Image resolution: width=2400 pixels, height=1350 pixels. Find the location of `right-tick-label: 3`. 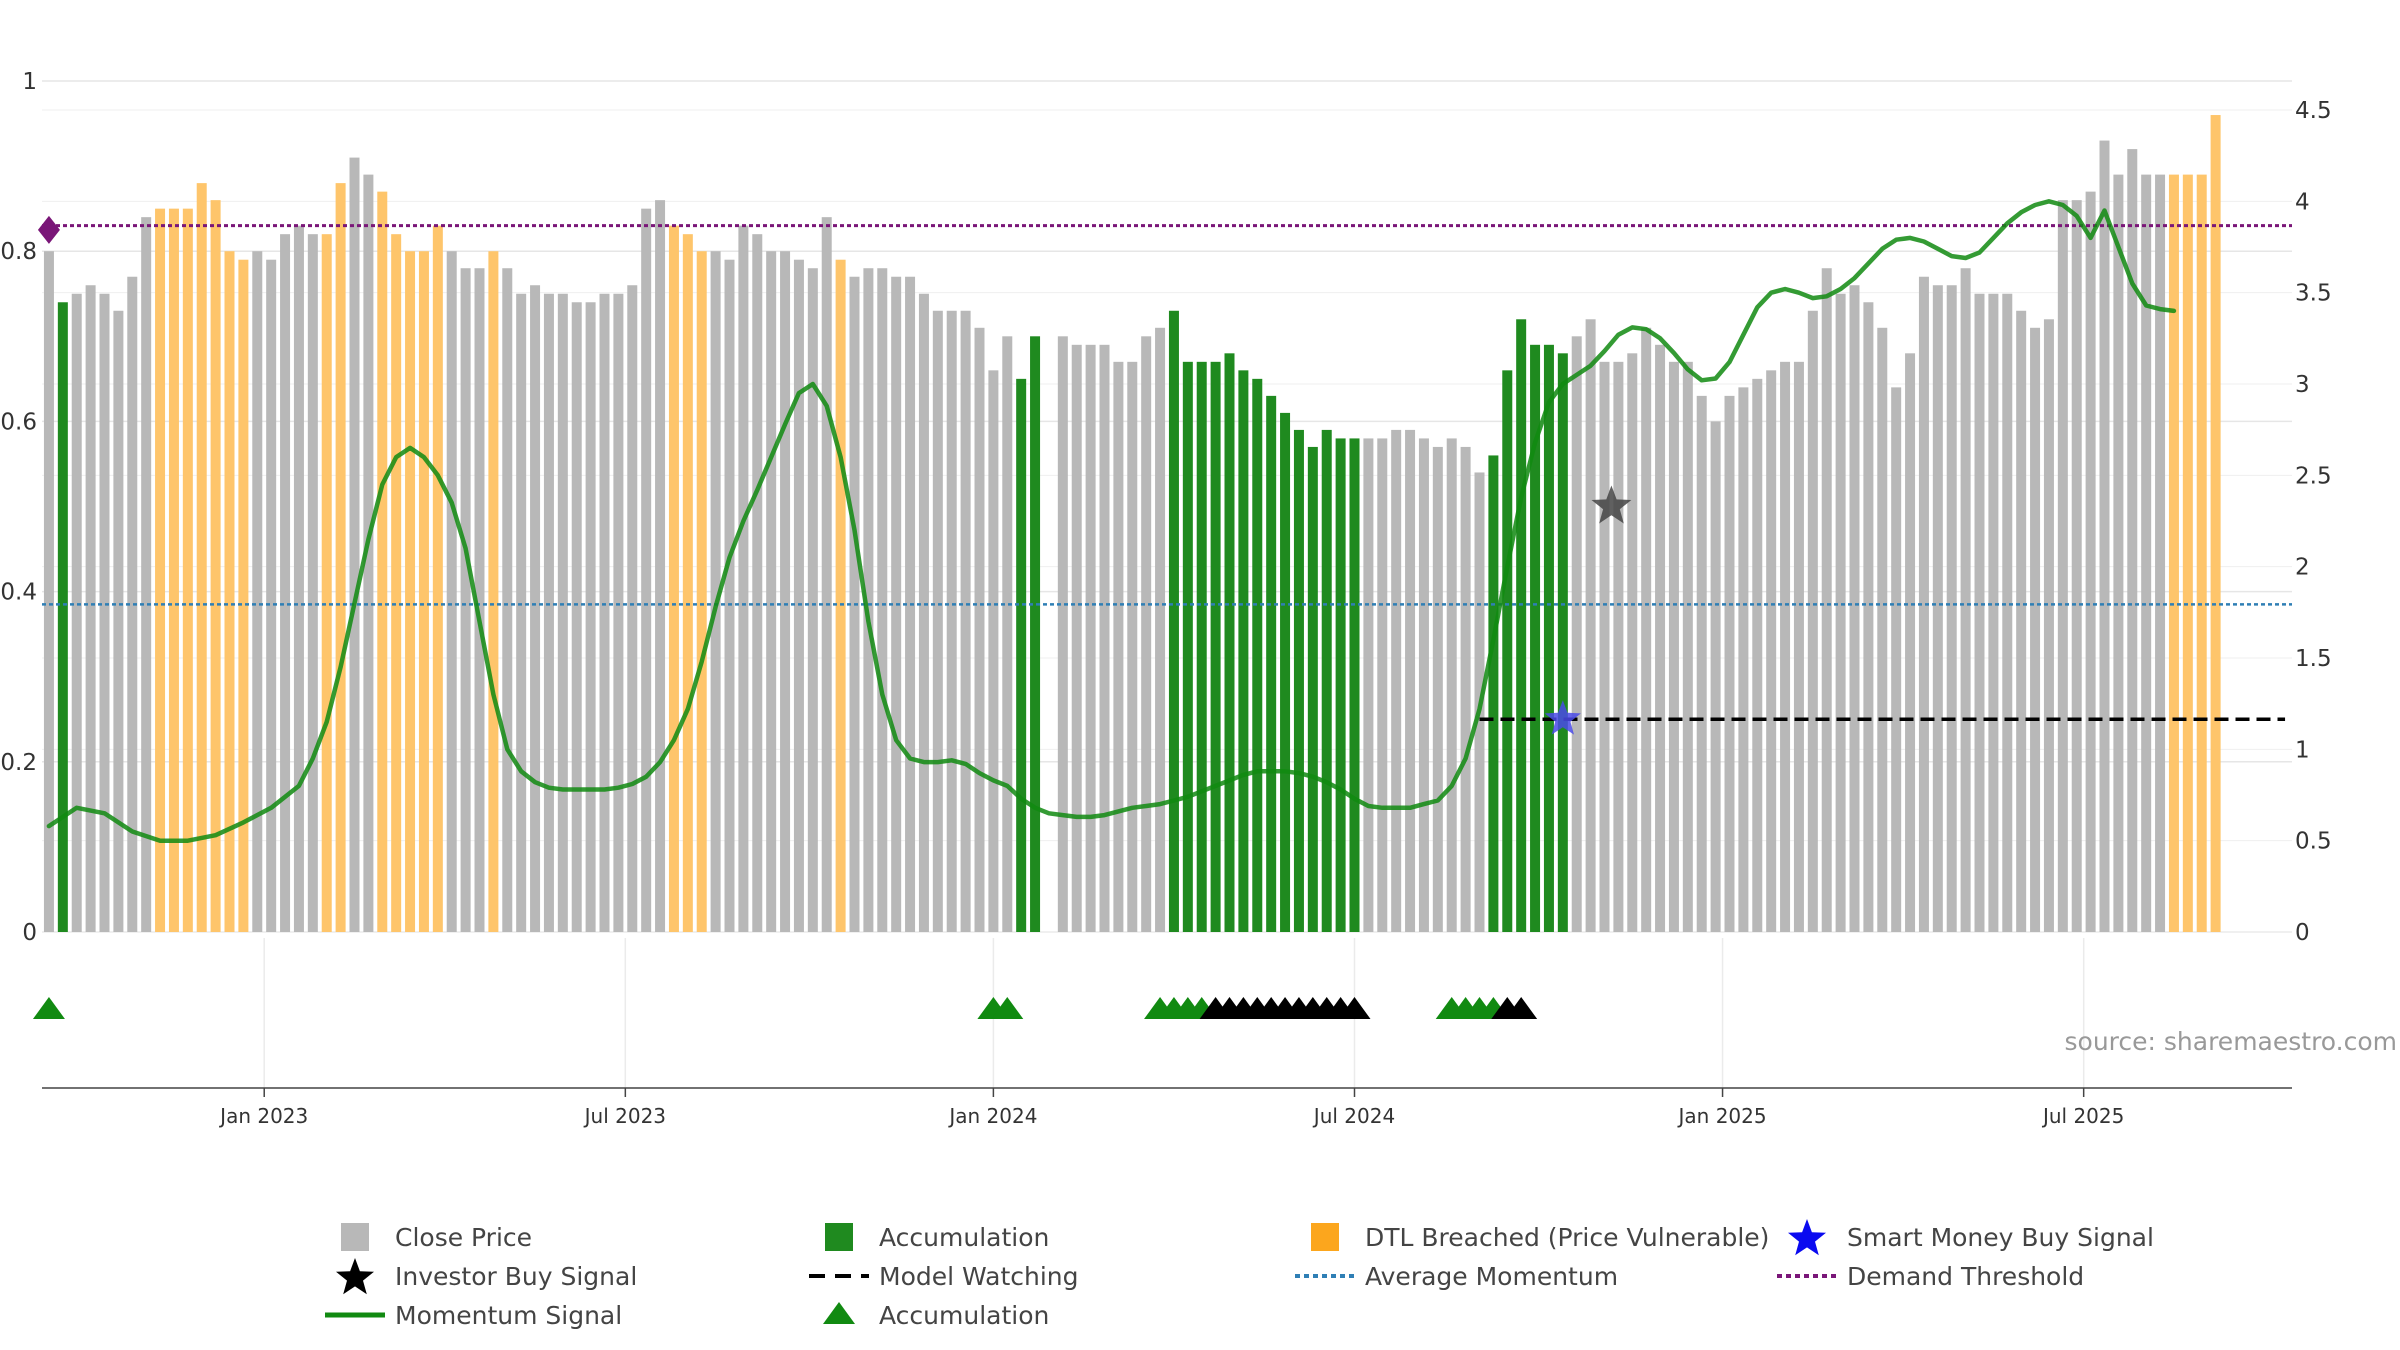

right-tick-label: 3 is located at coordinates (2302, 385).